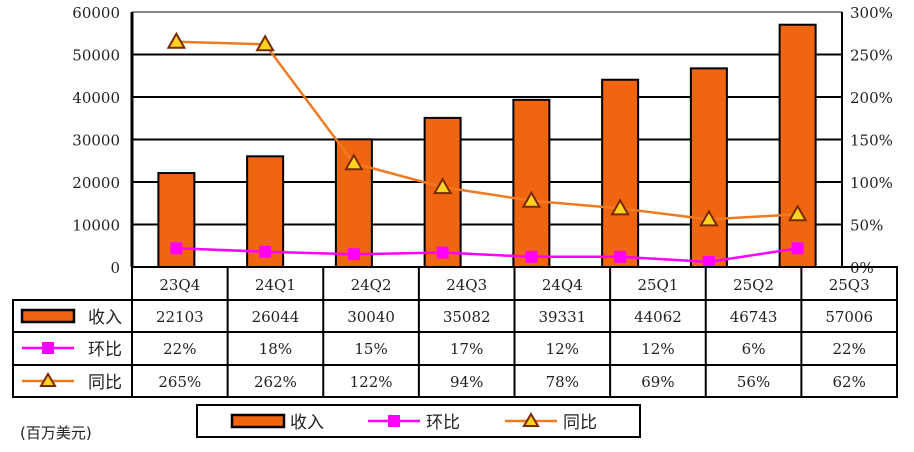 The height and width of the screenshot is (452, 914). What do you see at coordinates (443, 423) in the screenshot?
I see `legend-label: 环比` at bounding box center [443, 423].